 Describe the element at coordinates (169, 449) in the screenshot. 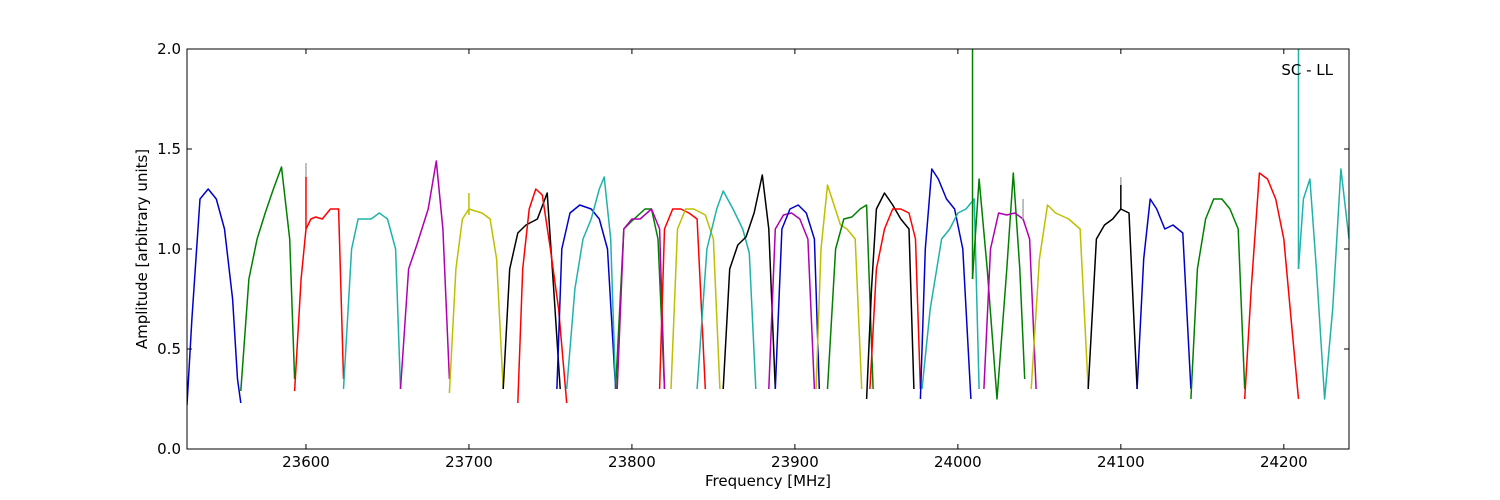

I see `y-tick-label-0: 0.0` at that location.